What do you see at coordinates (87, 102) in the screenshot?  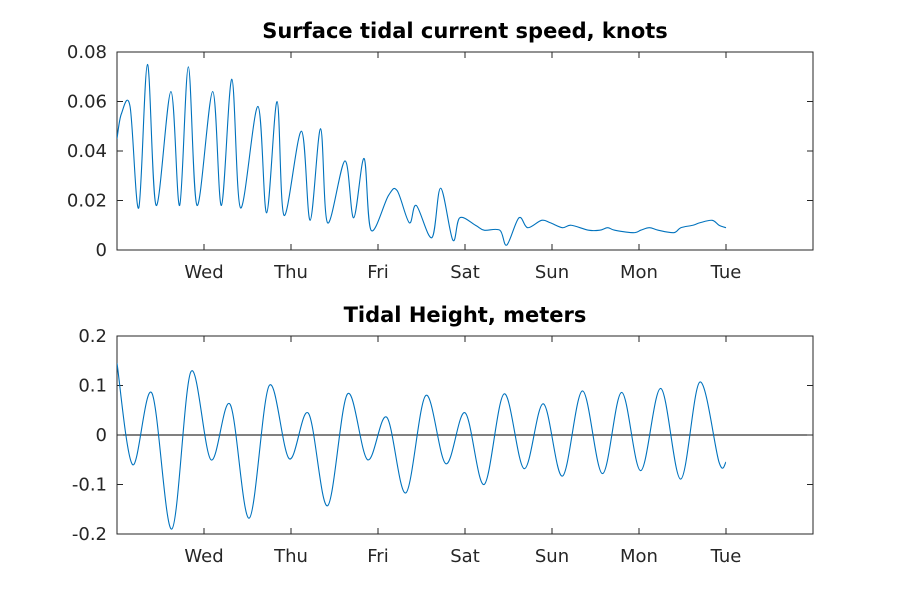 I see `y-tick-label: 0.06` at bounding box center [87, 102].